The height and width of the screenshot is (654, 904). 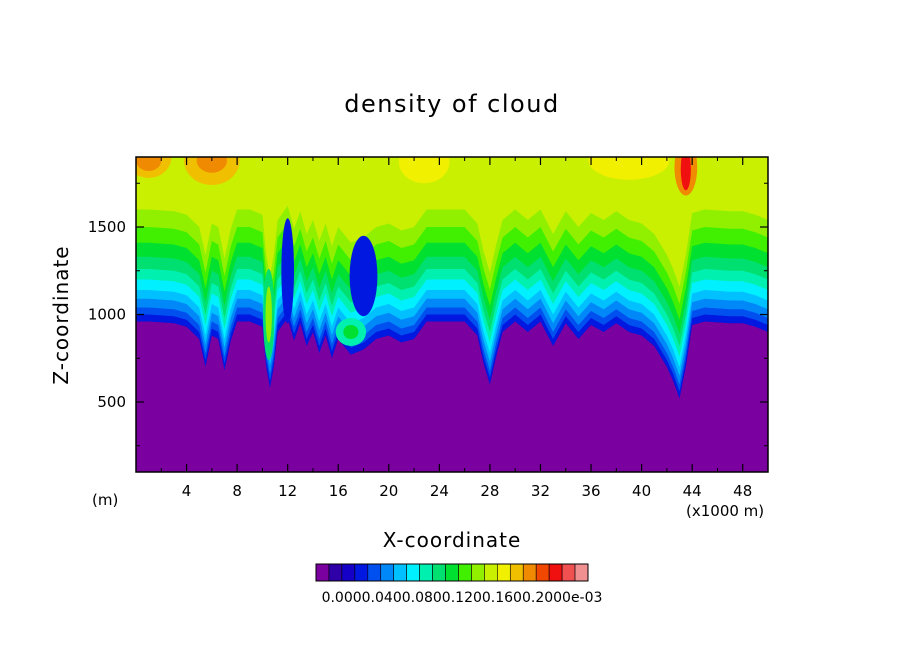 What do you see at coordinates (388, 491) in the screenshot?
I see `x-tick-label-20: 20` at bounding box center [388, 491].